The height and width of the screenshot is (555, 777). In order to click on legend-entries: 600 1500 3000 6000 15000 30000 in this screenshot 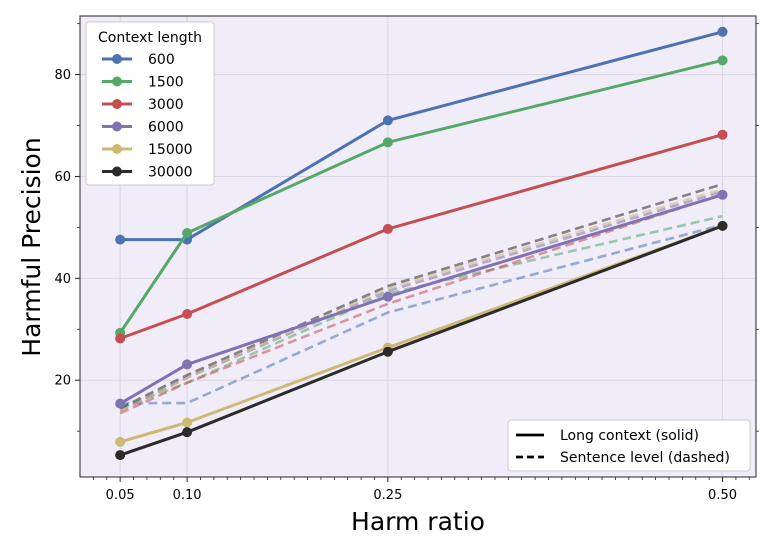, I will do `click(147, 116)`.